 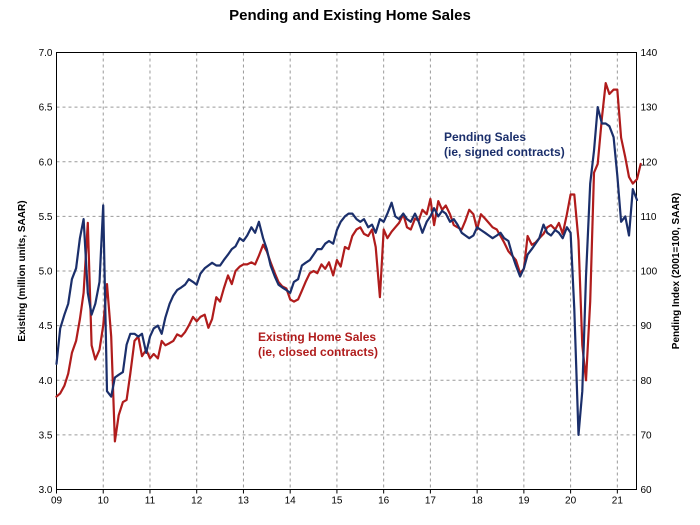 What do you see at coordinates (337, 501) in the screenshot?
I see `x-tick-label: 15` at bounding box center [337, 501].